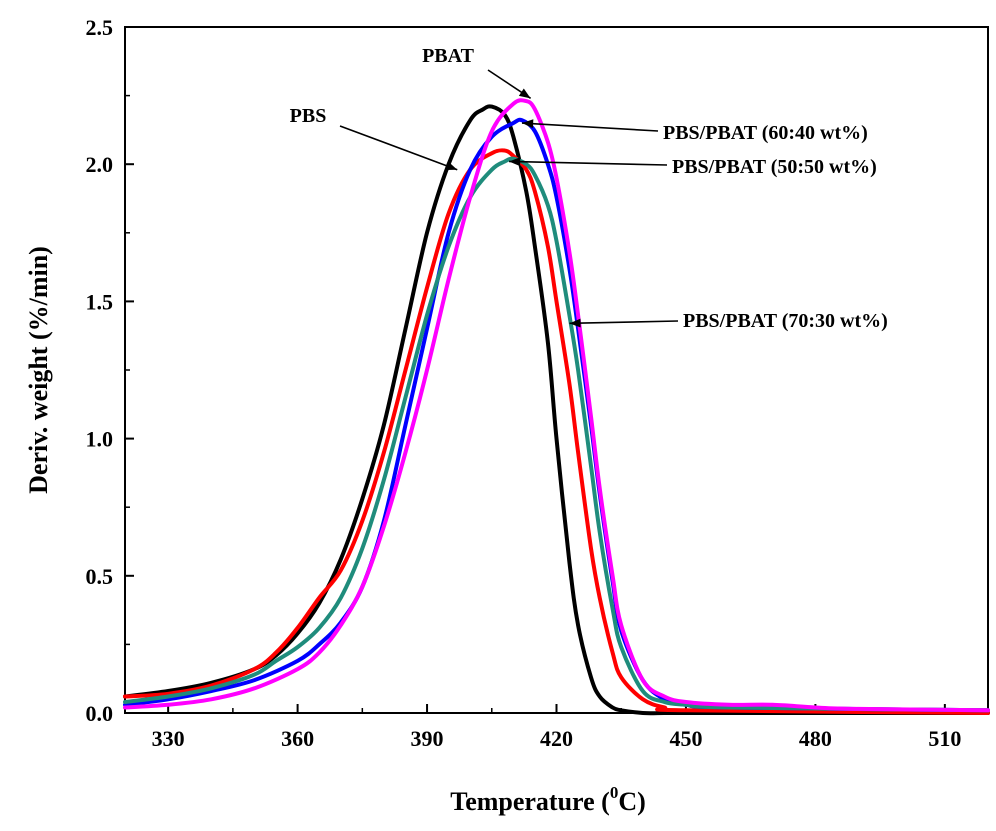 The image size is (996, 831). Describe the element at coordinates (38, 370) in the screenshot. I see `y-axis-title: Deriv. weight (%/min)` at that location.